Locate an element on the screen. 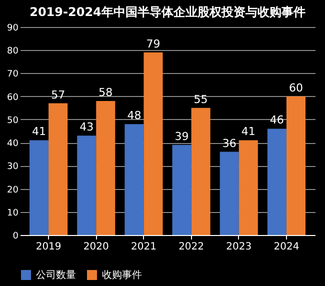 This screenshot has height=286, width=325. x-tick-label: 2024 is located at coordinates (287, 247).